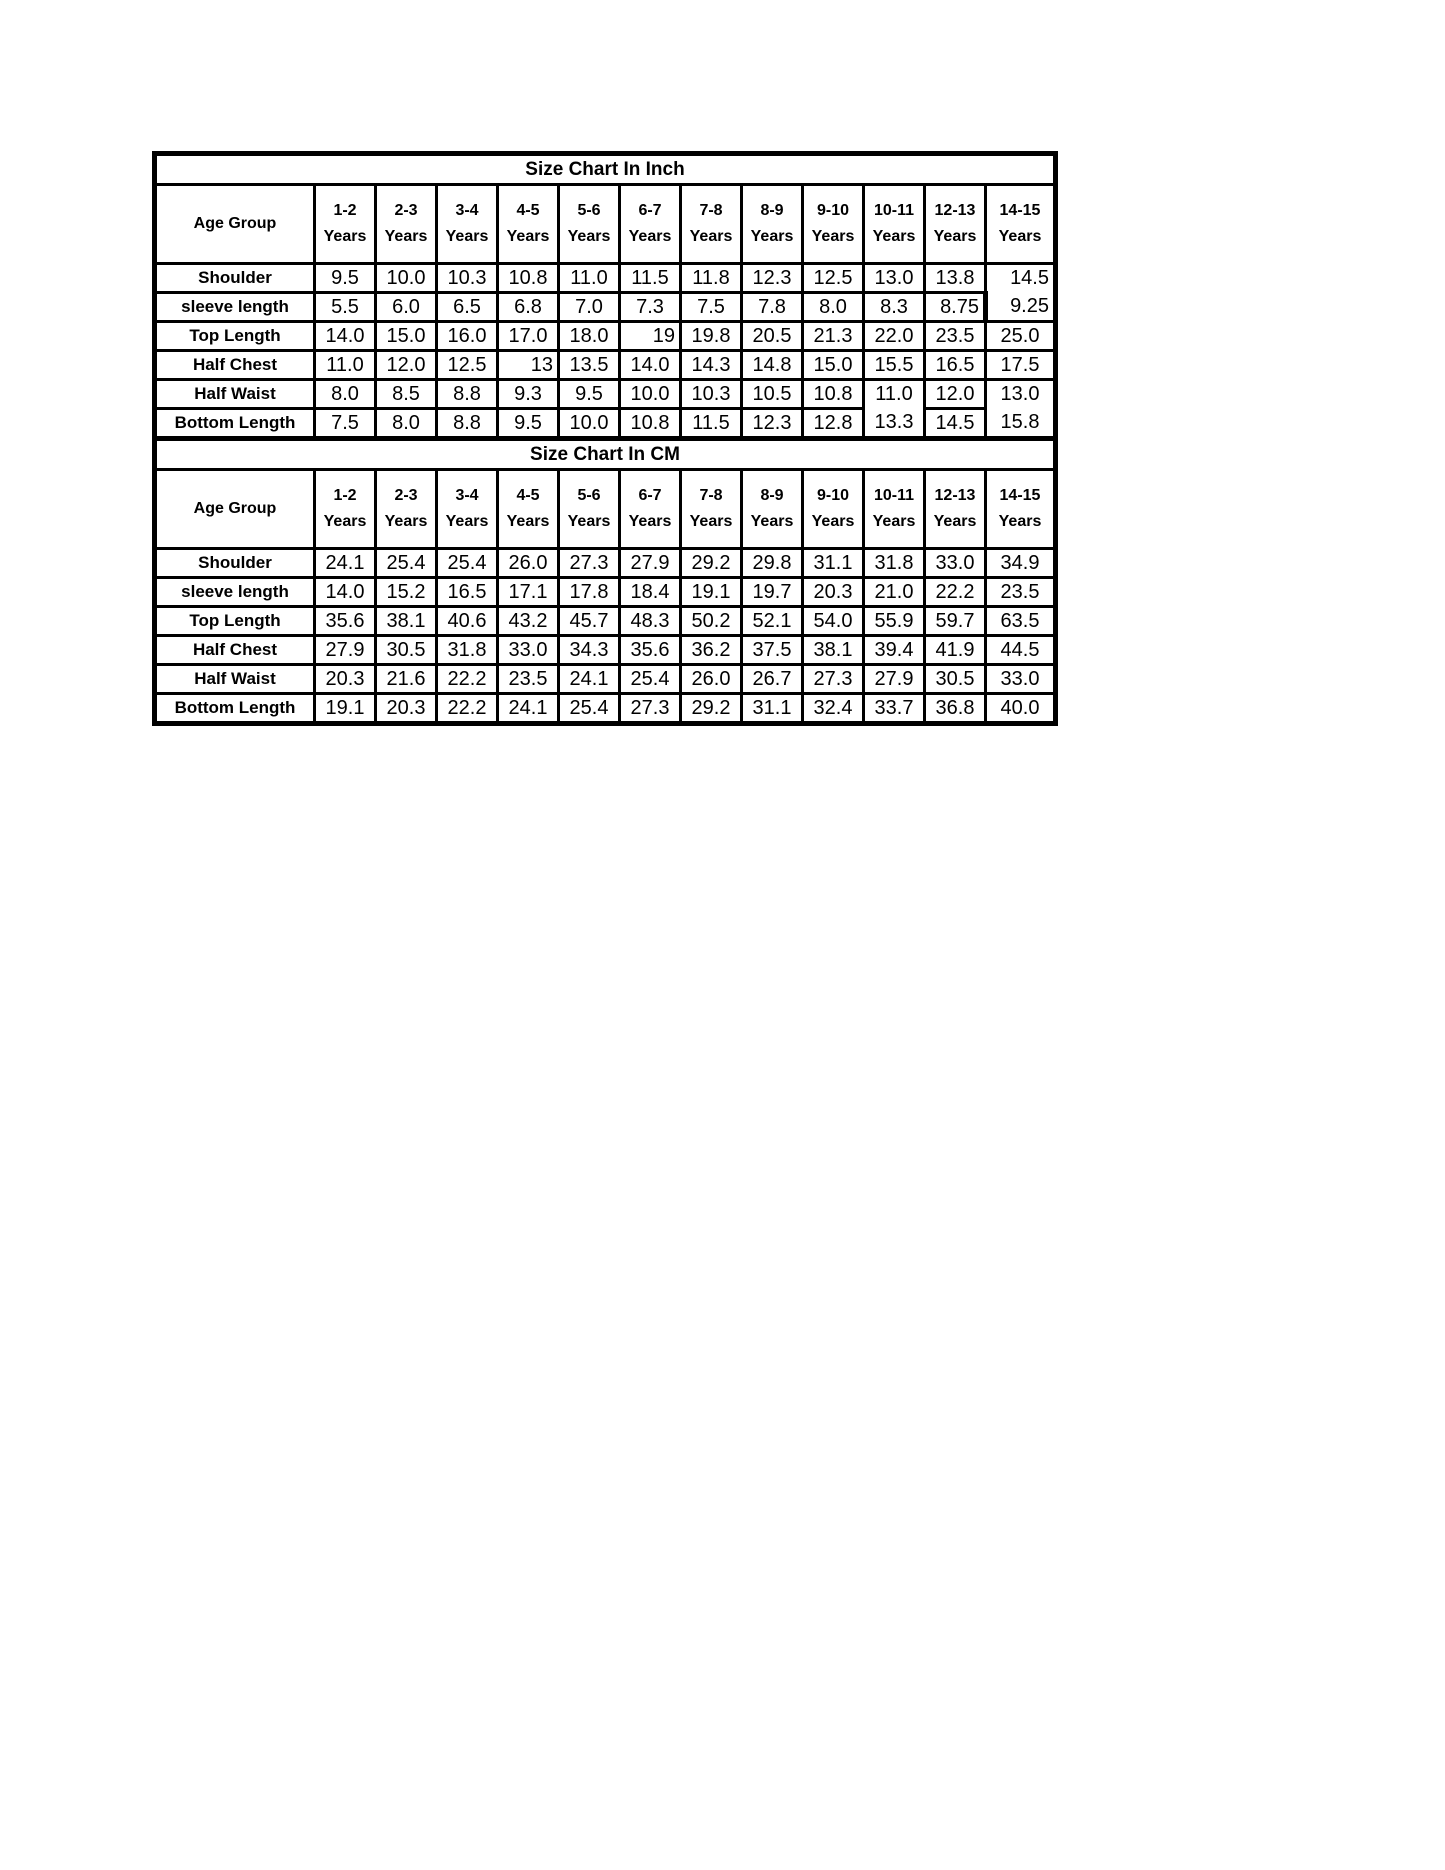 Image resolution: width=1445 pixels, height=1870 pixels. Describe the element at coordinates (955, 423) in the screenshot. I see `value-cell: 14.5` at that location.